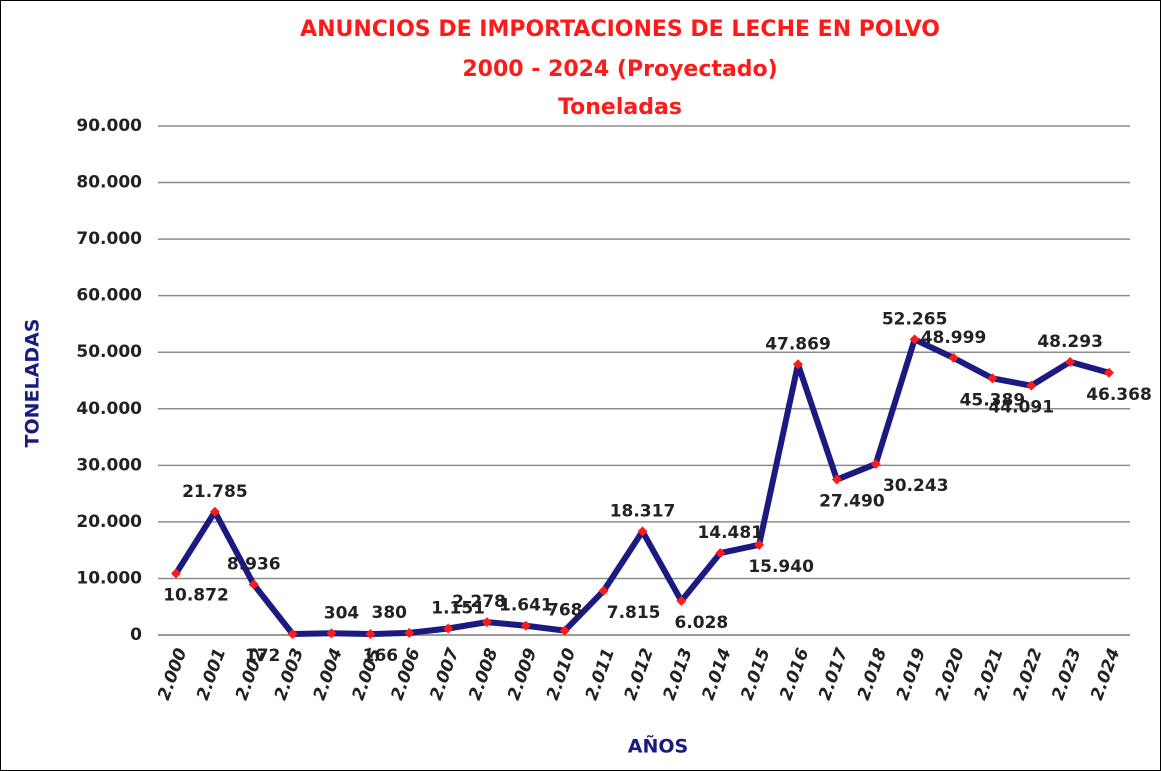 This screenshot has width=1161, height=771. What do you see at coordinates (916, 486) in the screenshot?
I see `data-label: 30.243` at bounding box center [916, 486].